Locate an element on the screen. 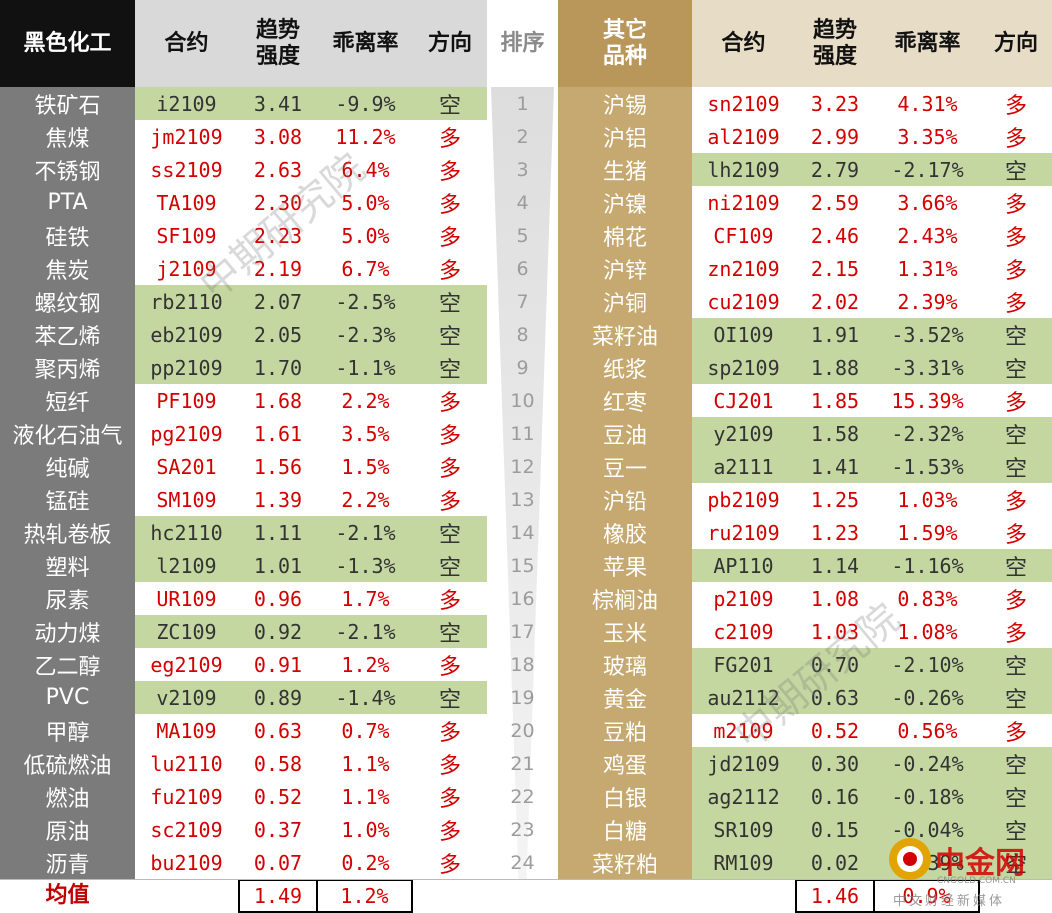 This screenshot has width=1052, height=913. left-row-strength: 3.08 is located at coordinates (278, 136).